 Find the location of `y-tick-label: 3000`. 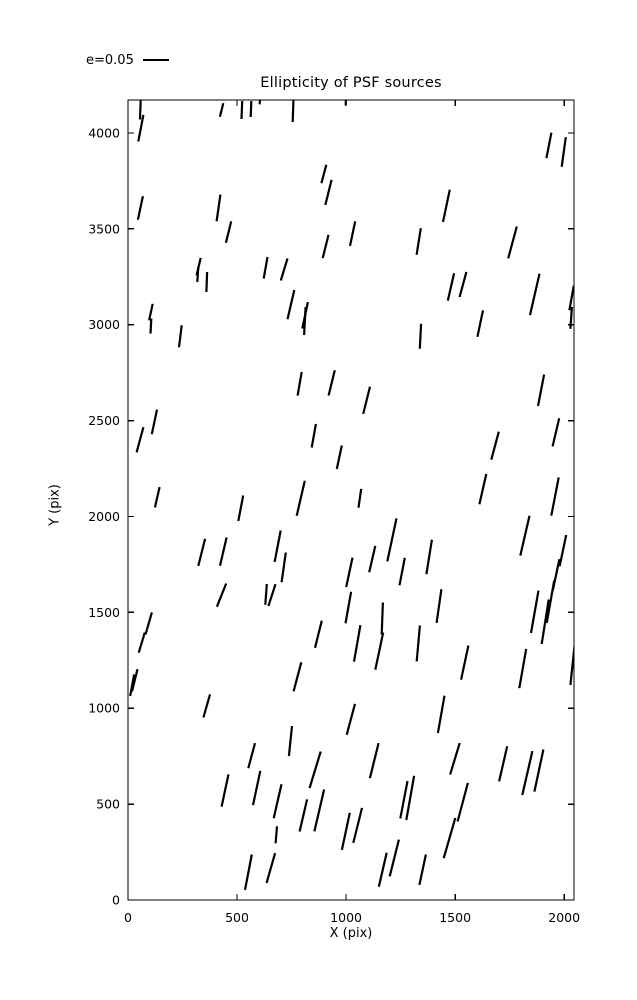

y-tick-label: 3000 is located at coordinates (104, 324).